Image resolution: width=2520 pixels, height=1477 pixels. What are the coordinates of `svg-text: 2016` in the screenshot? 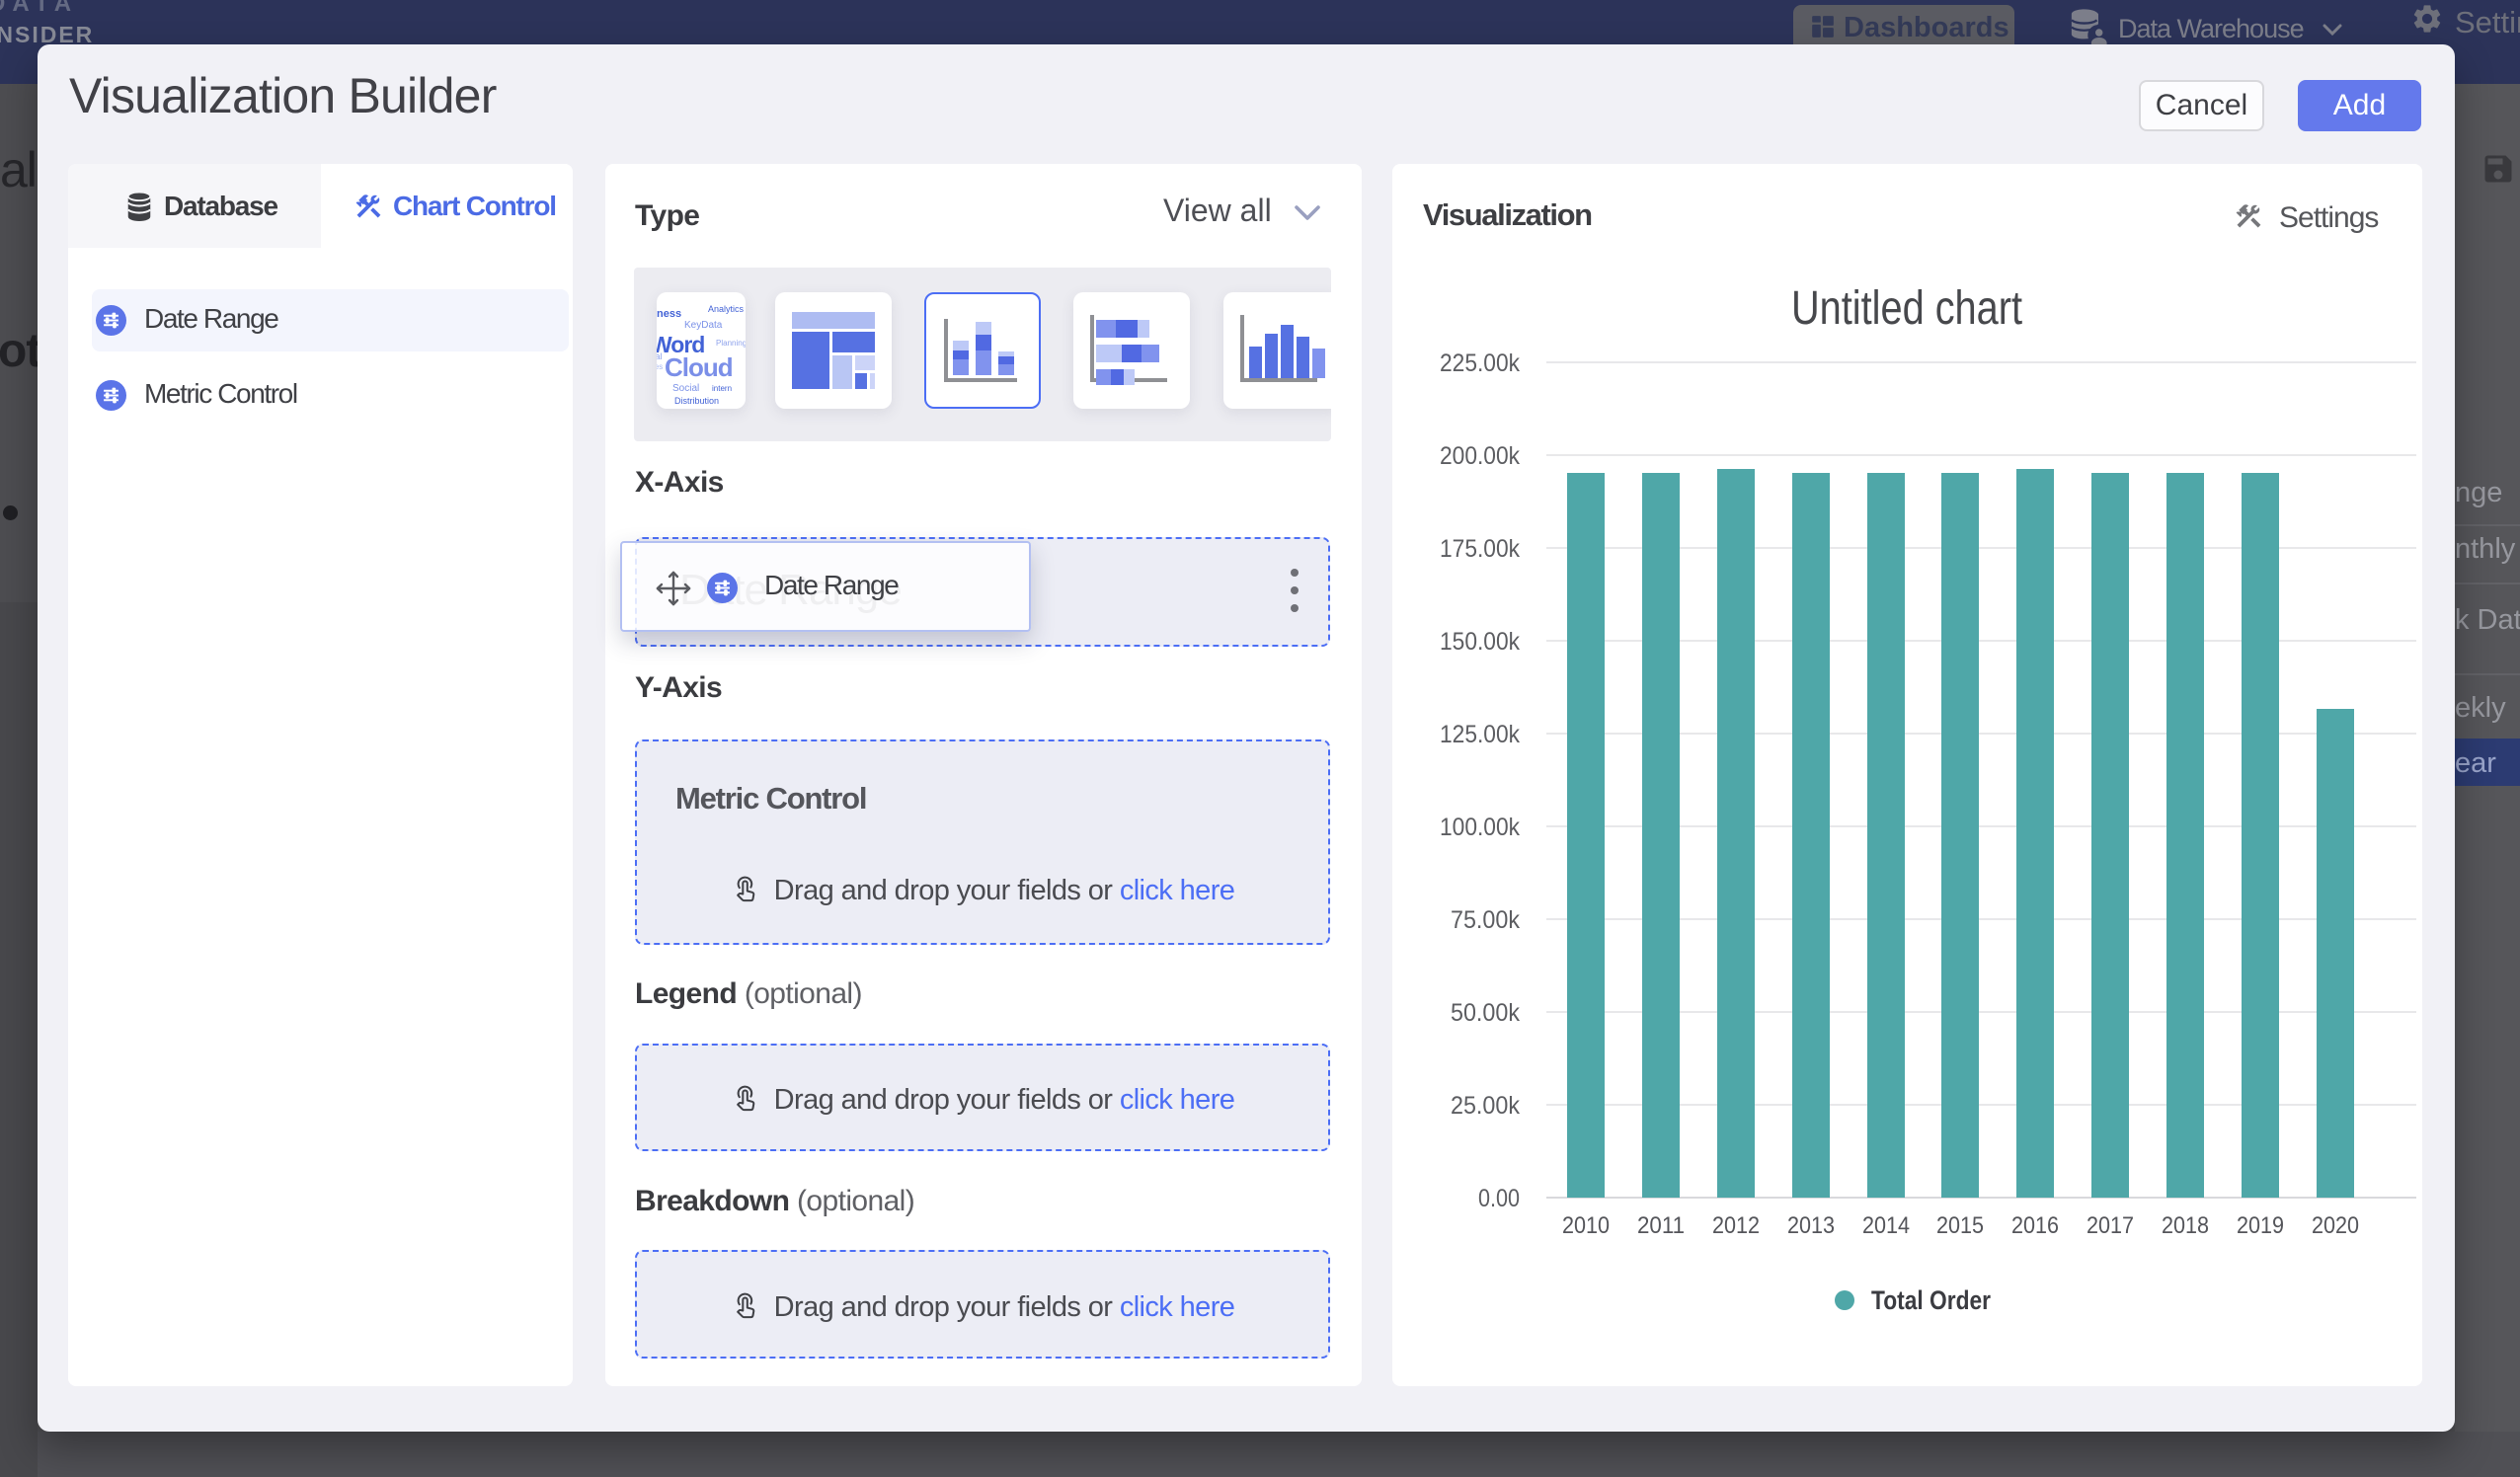 It's located at (2035, 1225).